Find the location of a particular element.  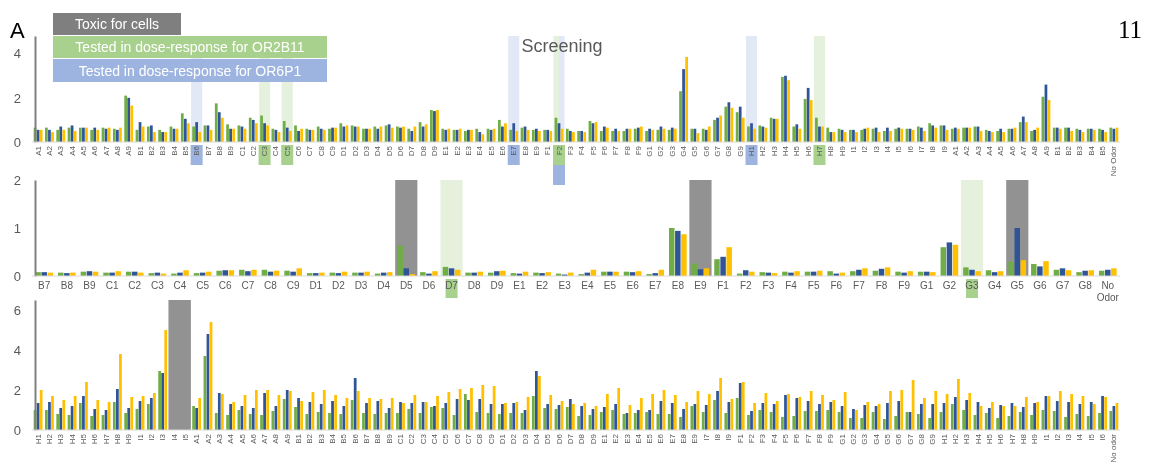

x-tick-label: H8 is located at coordinates (117, 439).